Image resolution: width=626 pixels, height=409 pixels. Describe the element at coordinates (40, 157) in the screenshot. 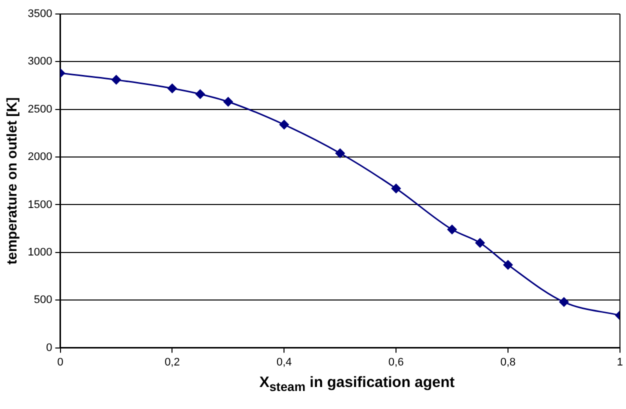

I see `y-tick-label: 2000` at that location.